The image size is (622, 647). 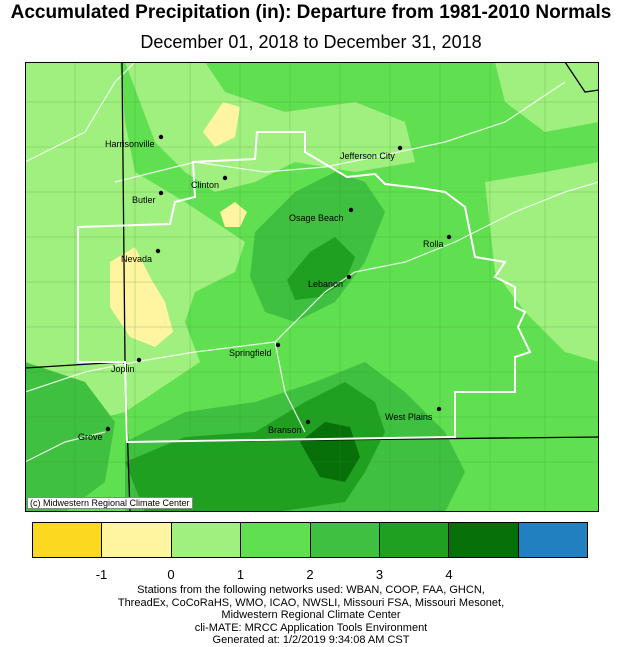 I want to click on legend-tick-label: 2, so click(x=310, y=574).